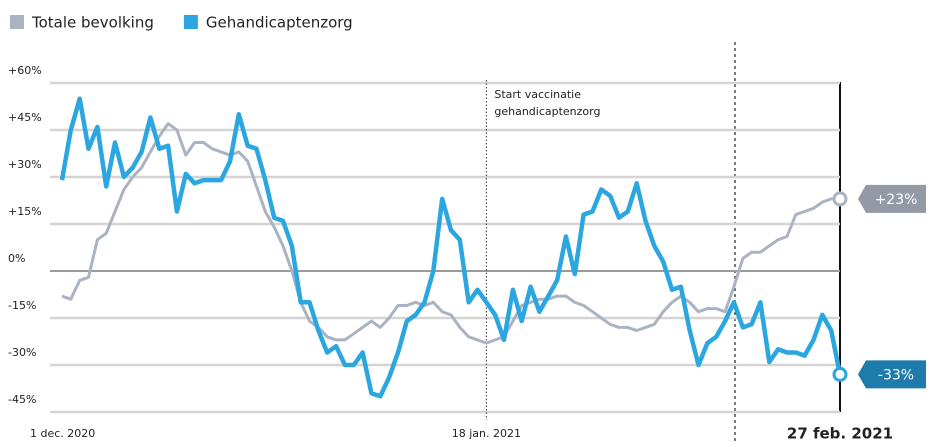 This screenshot has height=447, width=933. Describe the element at coordinates (537, 94) in the screenshot. I see `annotation-text: Start vaccinatie` at that location.